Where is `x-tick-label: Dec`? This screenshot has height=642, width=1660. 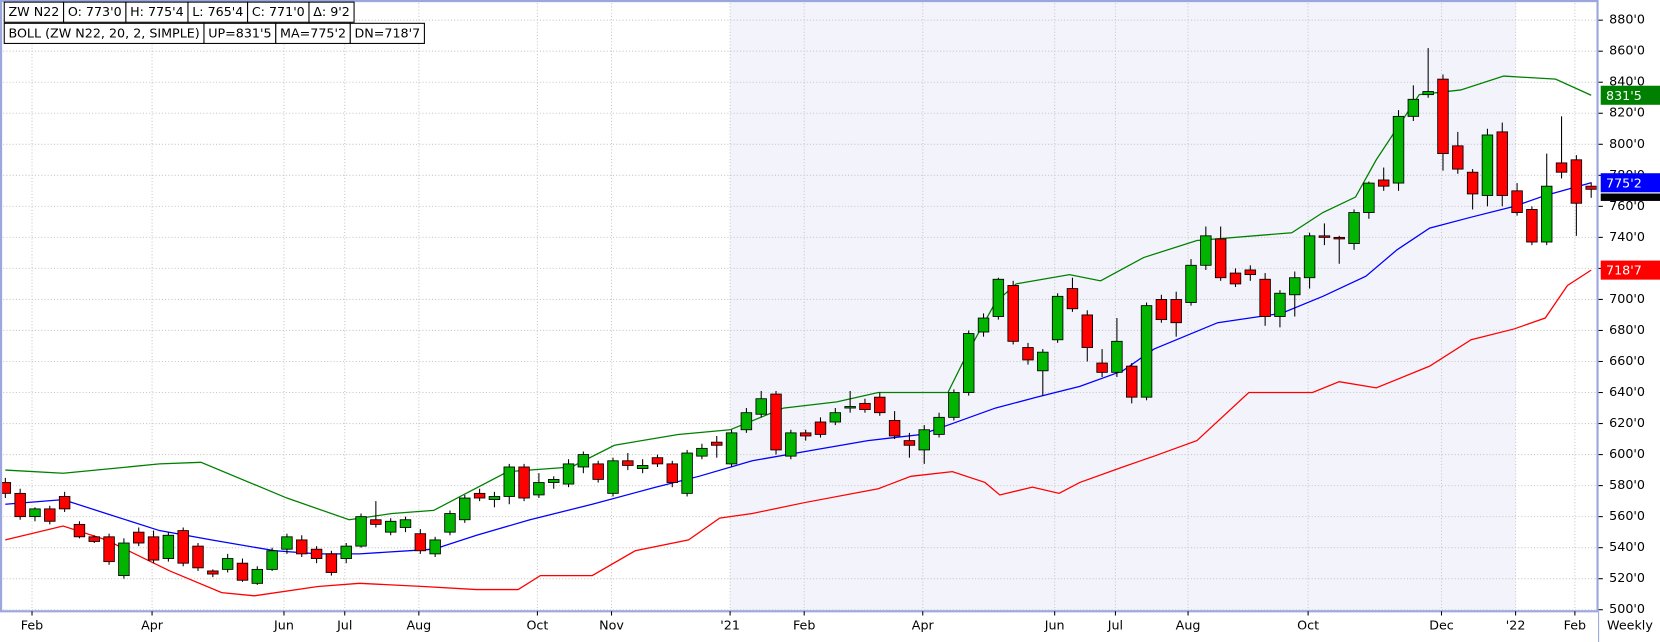 x-tick-label: Dec is located at coordinates (1441, 625).